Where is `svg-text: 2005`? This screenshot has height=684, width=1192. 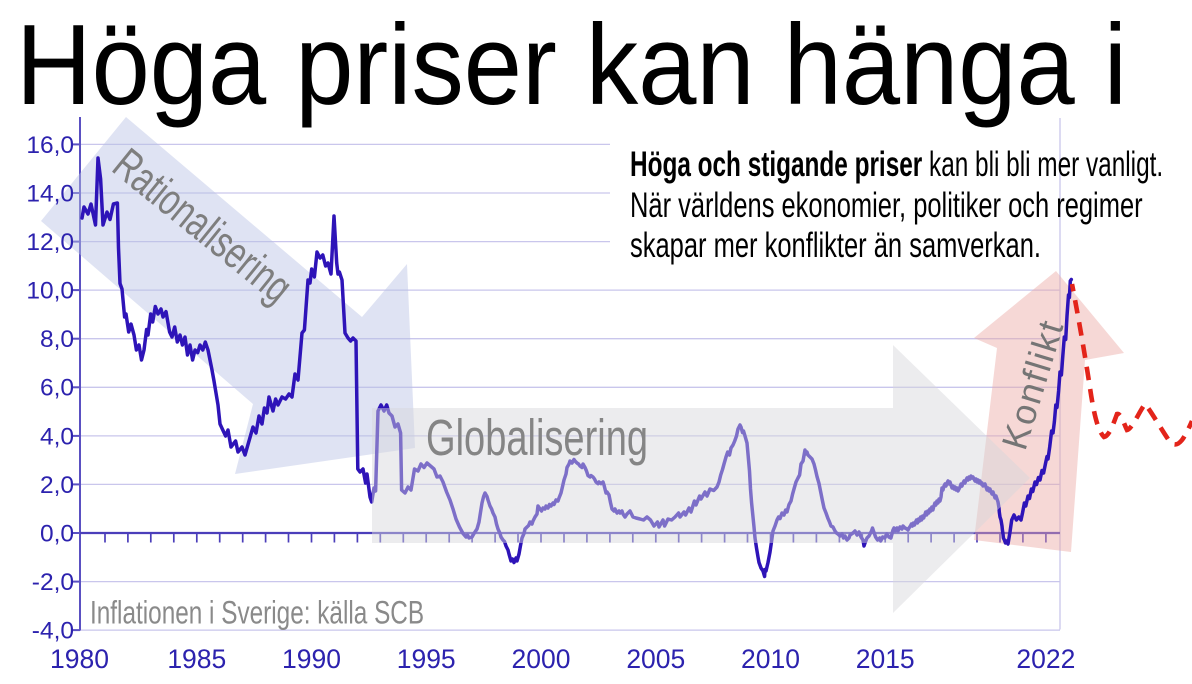
svg-text: 2005 is located at coordinates (655, 659).